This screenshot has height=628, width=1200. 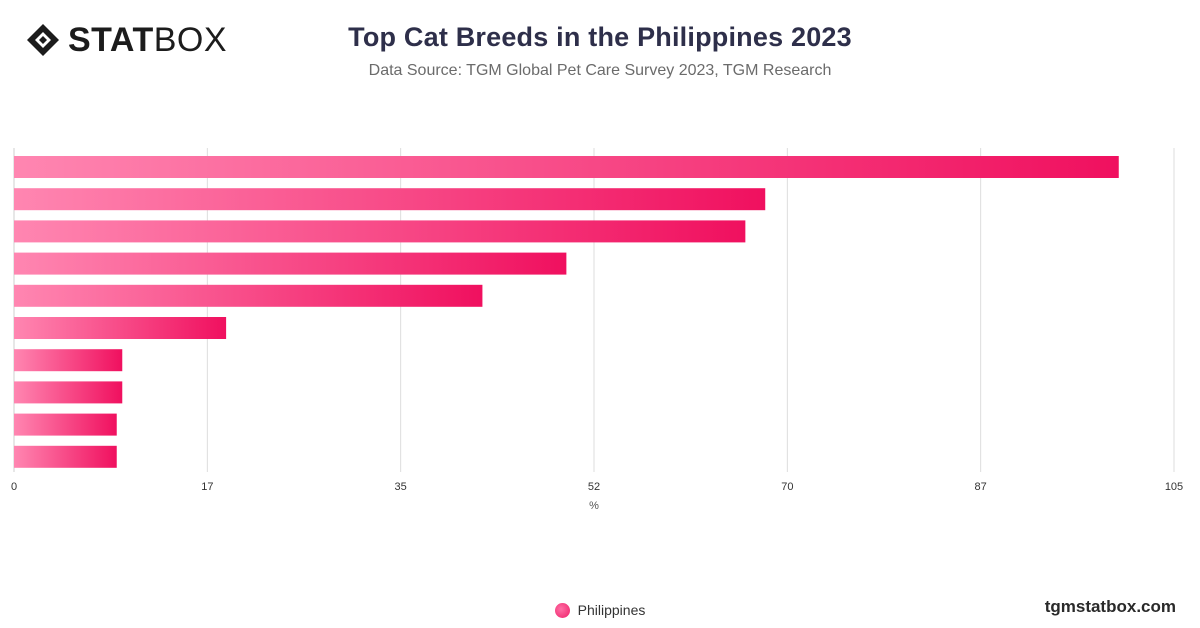 I want to click on x-tick-label: 17, so click(x=207, y=487).